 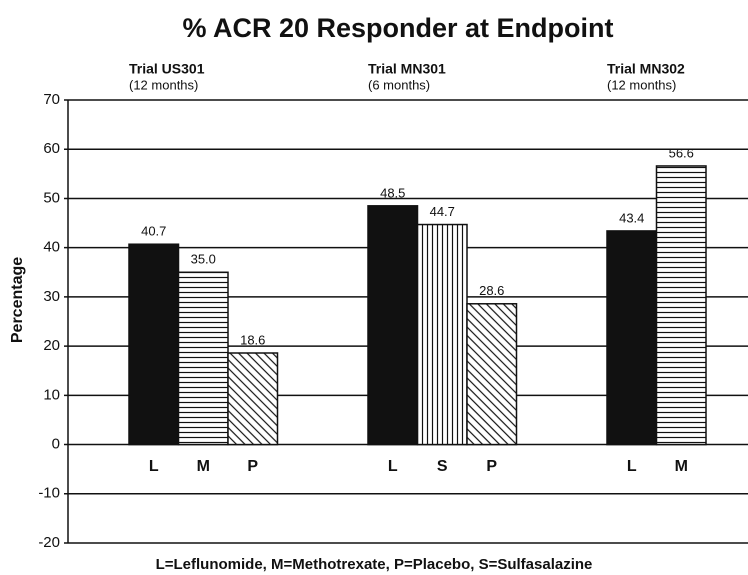 What do you see at coordinates (51, 296) in the screenshot?
I see `y-tick-label: 30` at bounding box center [51, 296].